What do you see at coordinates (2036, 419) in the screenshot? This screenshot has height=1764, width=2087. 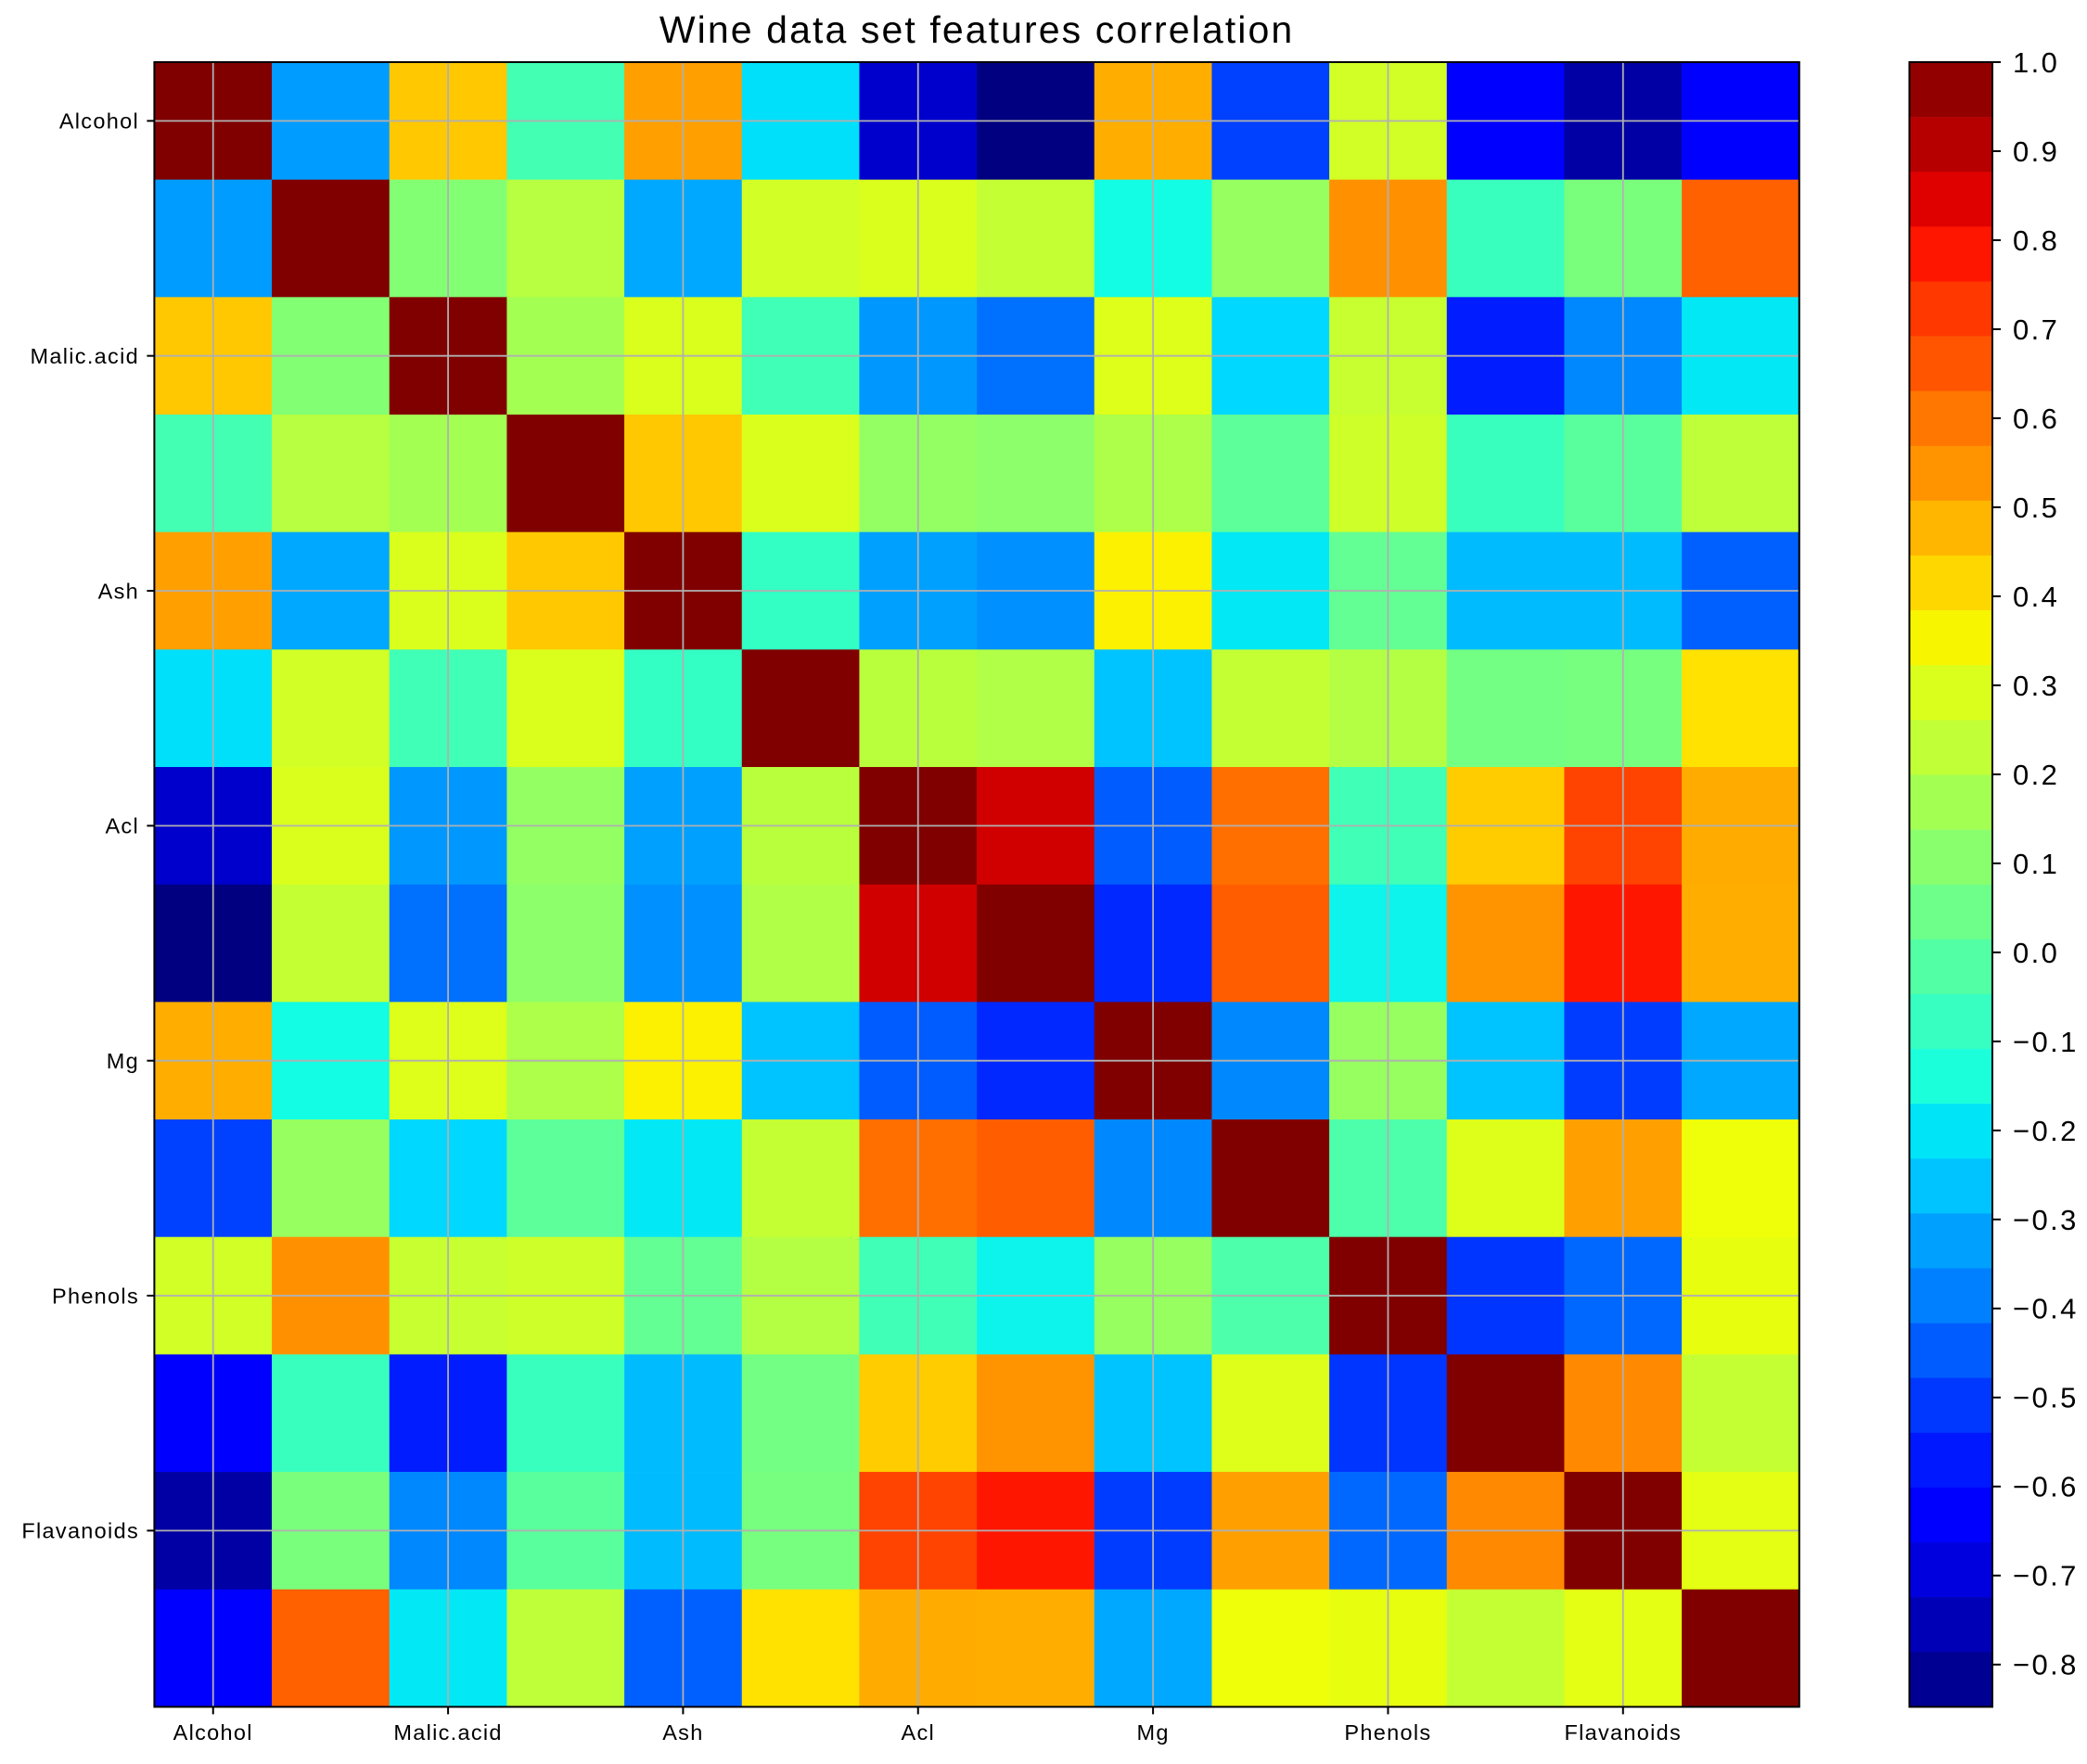 I see `svg-text: 0.6` at bounding box center [2036, 419].